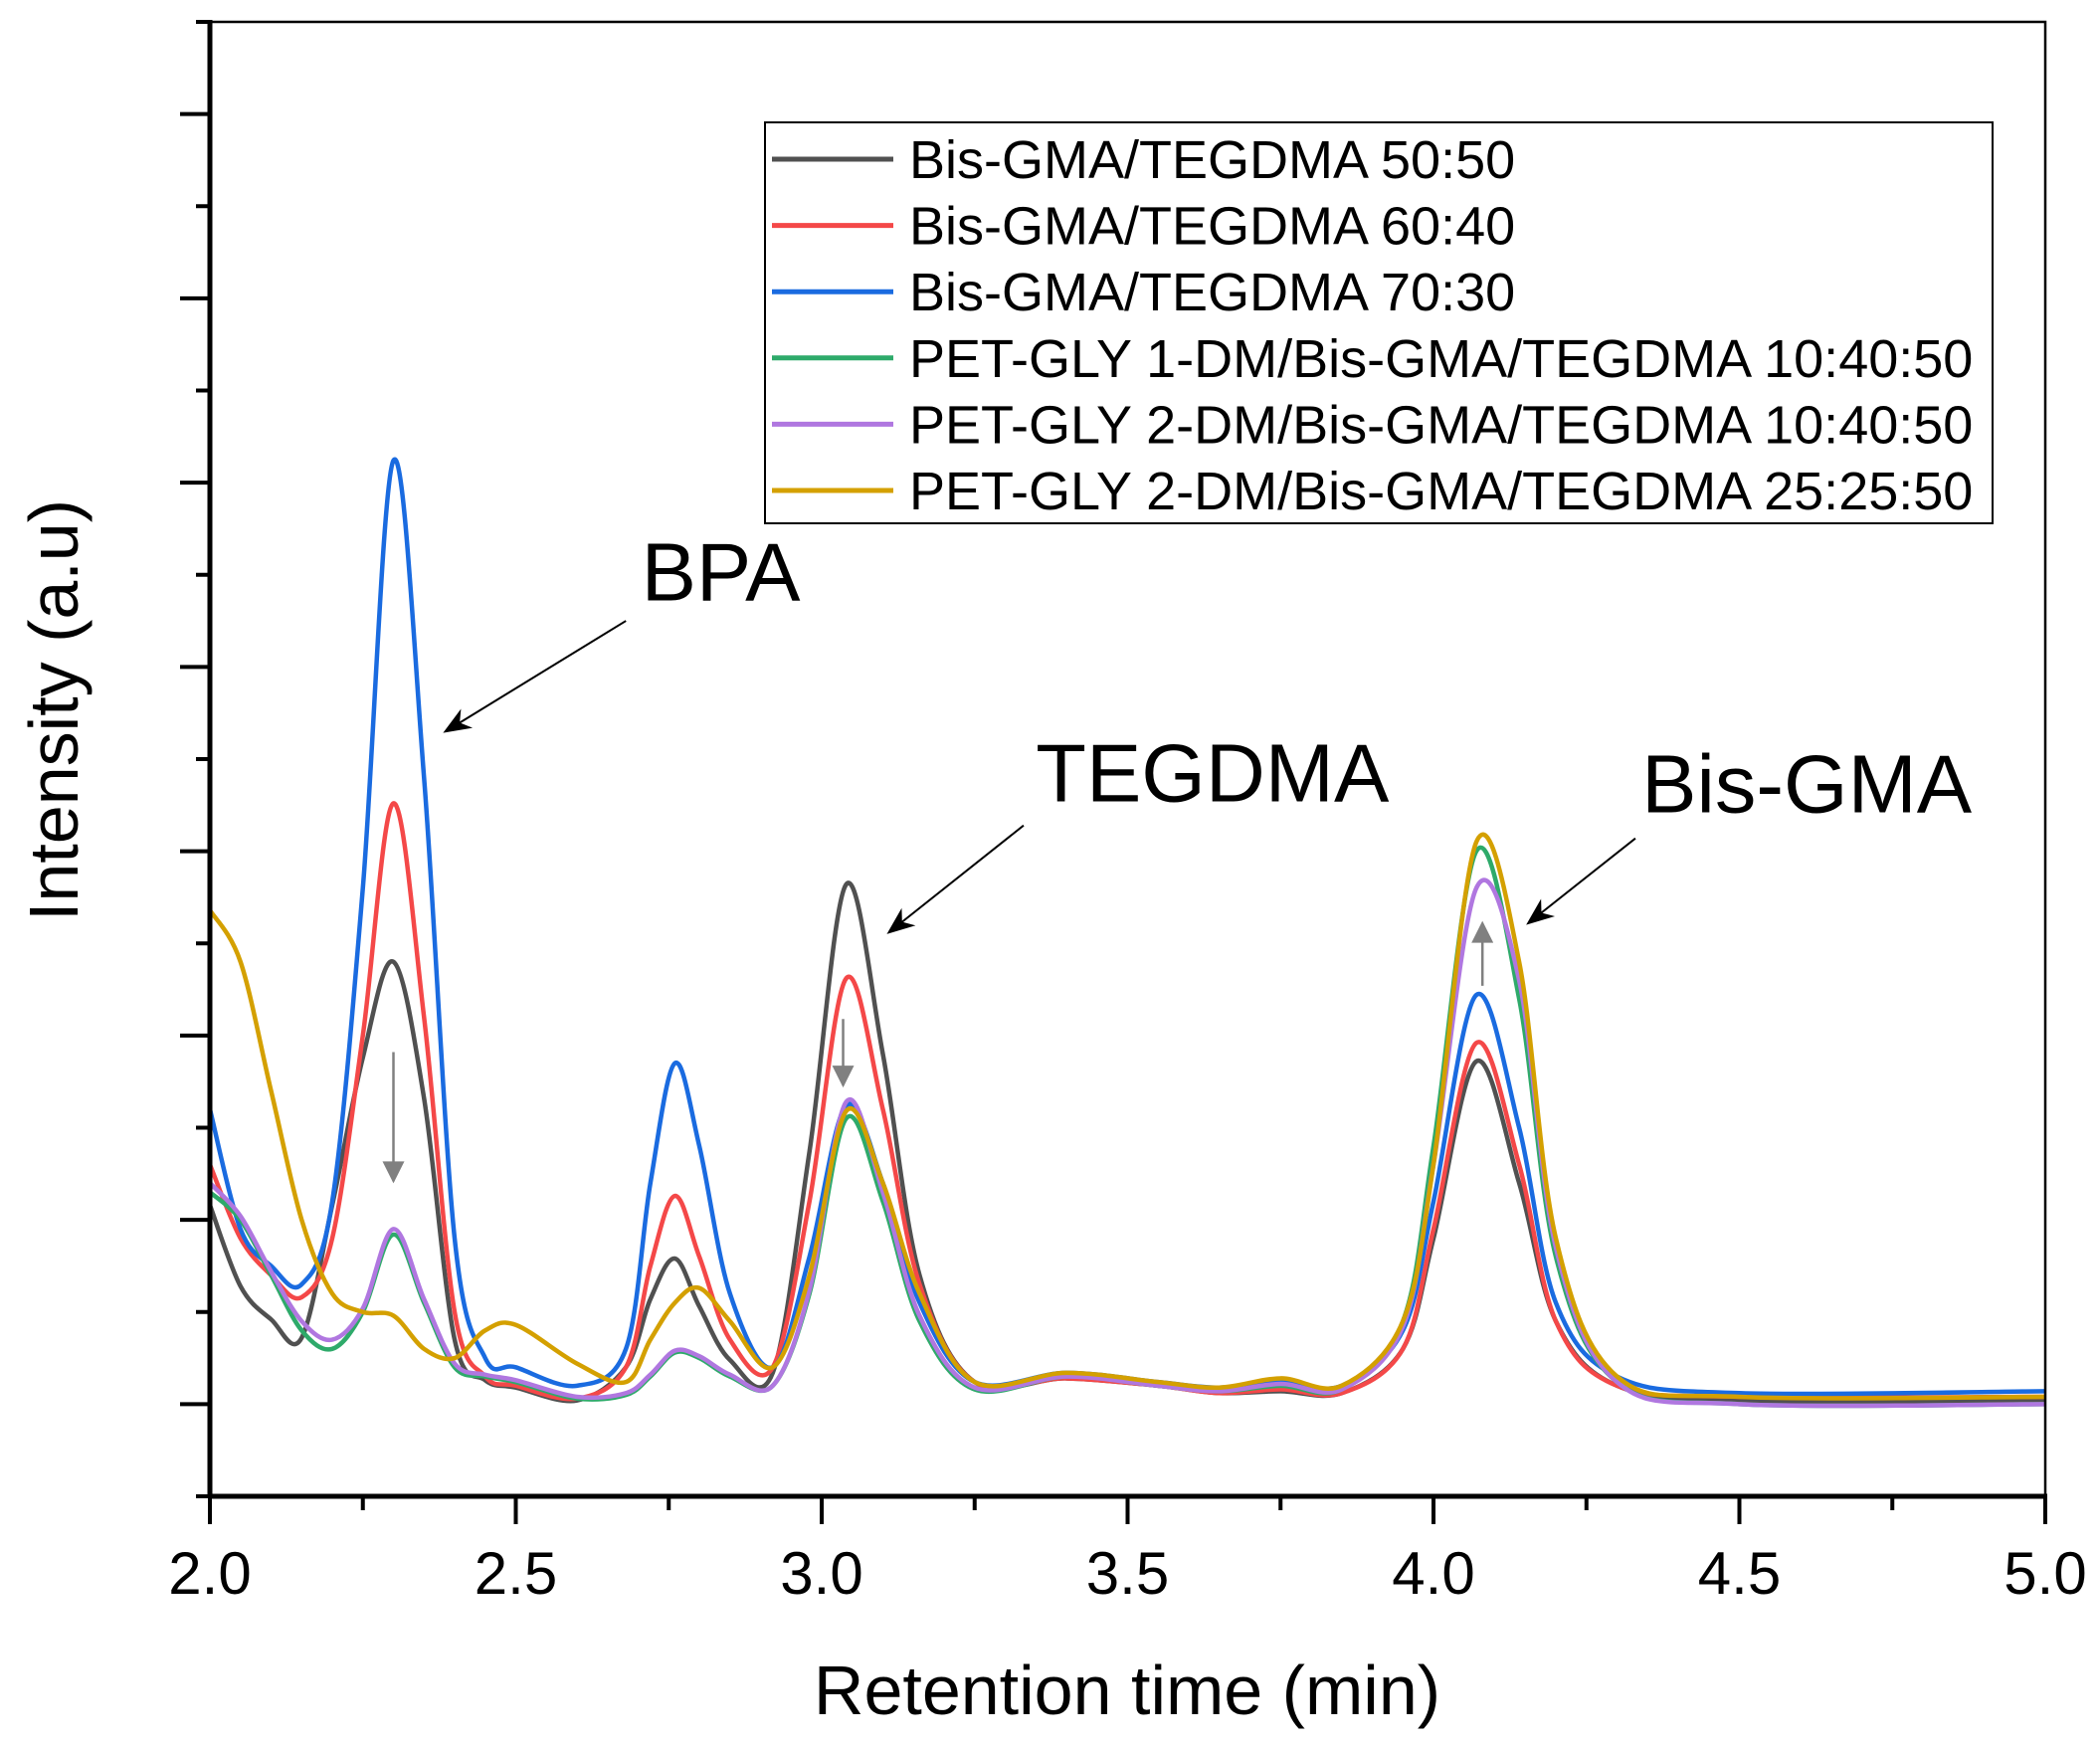  I want to click on x-tick-label: 3.5, so click(1127, 1573).